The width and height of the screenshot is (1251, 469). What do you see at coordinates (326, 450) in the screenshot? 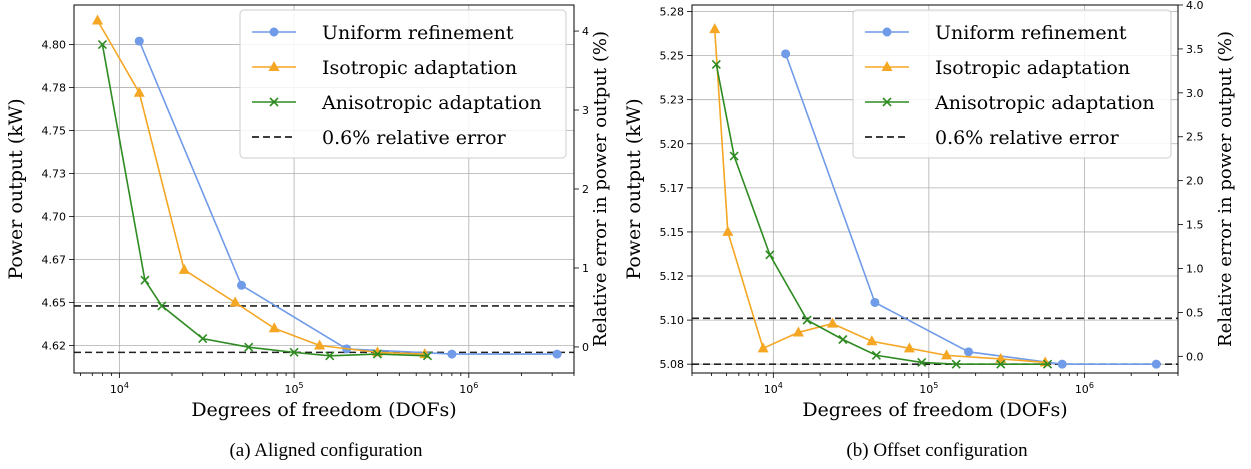
I see `chart-caption: (a) Aligned configuration` at bounding box center [326, 450].